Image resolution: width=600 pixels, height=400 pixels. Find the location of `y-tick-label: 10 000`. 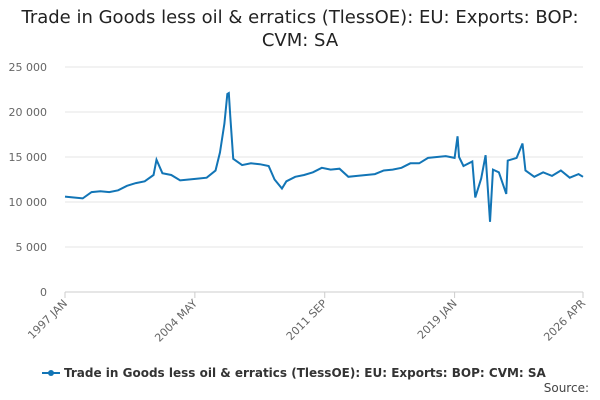

y-tick-label: 10 000 is located at coordinates (28, 202).